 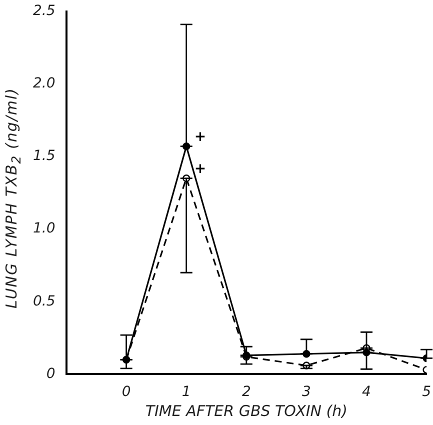 What do you see at coordinates (246, 392) in the screenshot?
I see `x-tick-label: 2` at bounding box center [246, 392].